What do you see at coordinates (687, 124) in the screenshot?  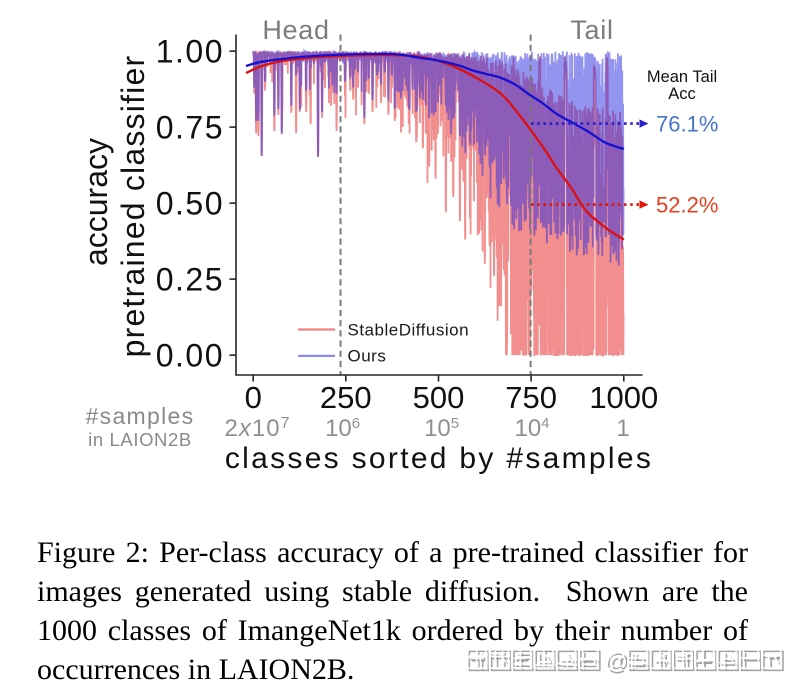 I see `svg-text: 76.1%` at bounding box center [687, 124].